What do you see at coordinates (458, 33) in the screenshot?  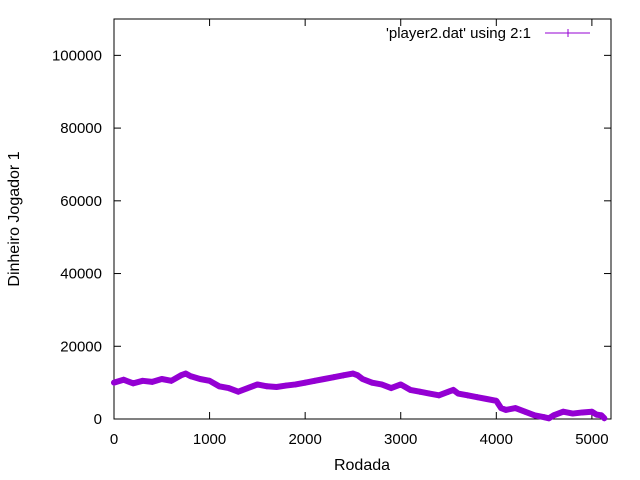 I see `legend-label: 'player2.dat' using 2:1` at bounding box center [458, 33].